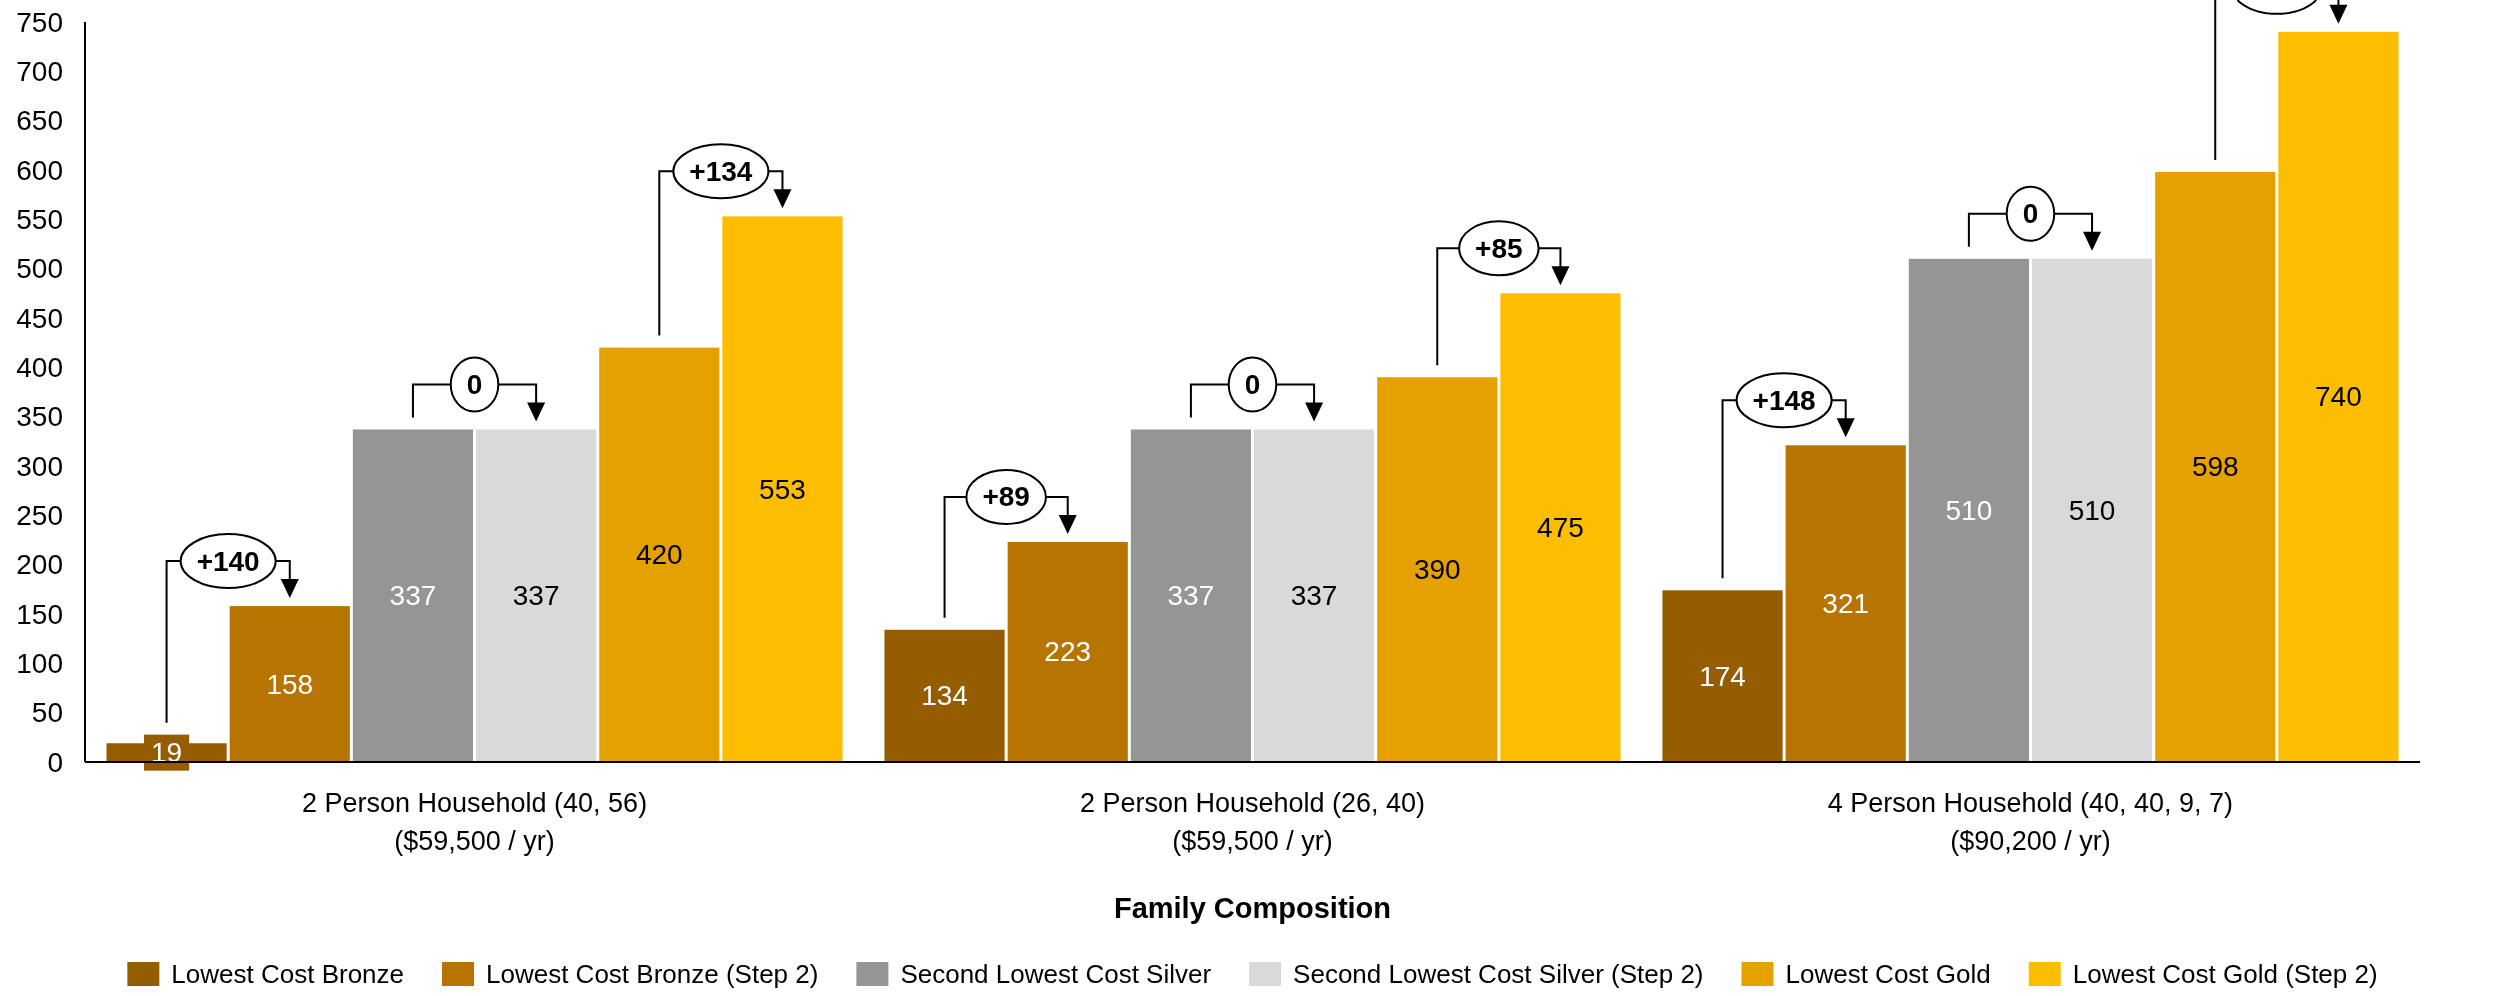  I want to click on data-label: 553, so click(782, 489).